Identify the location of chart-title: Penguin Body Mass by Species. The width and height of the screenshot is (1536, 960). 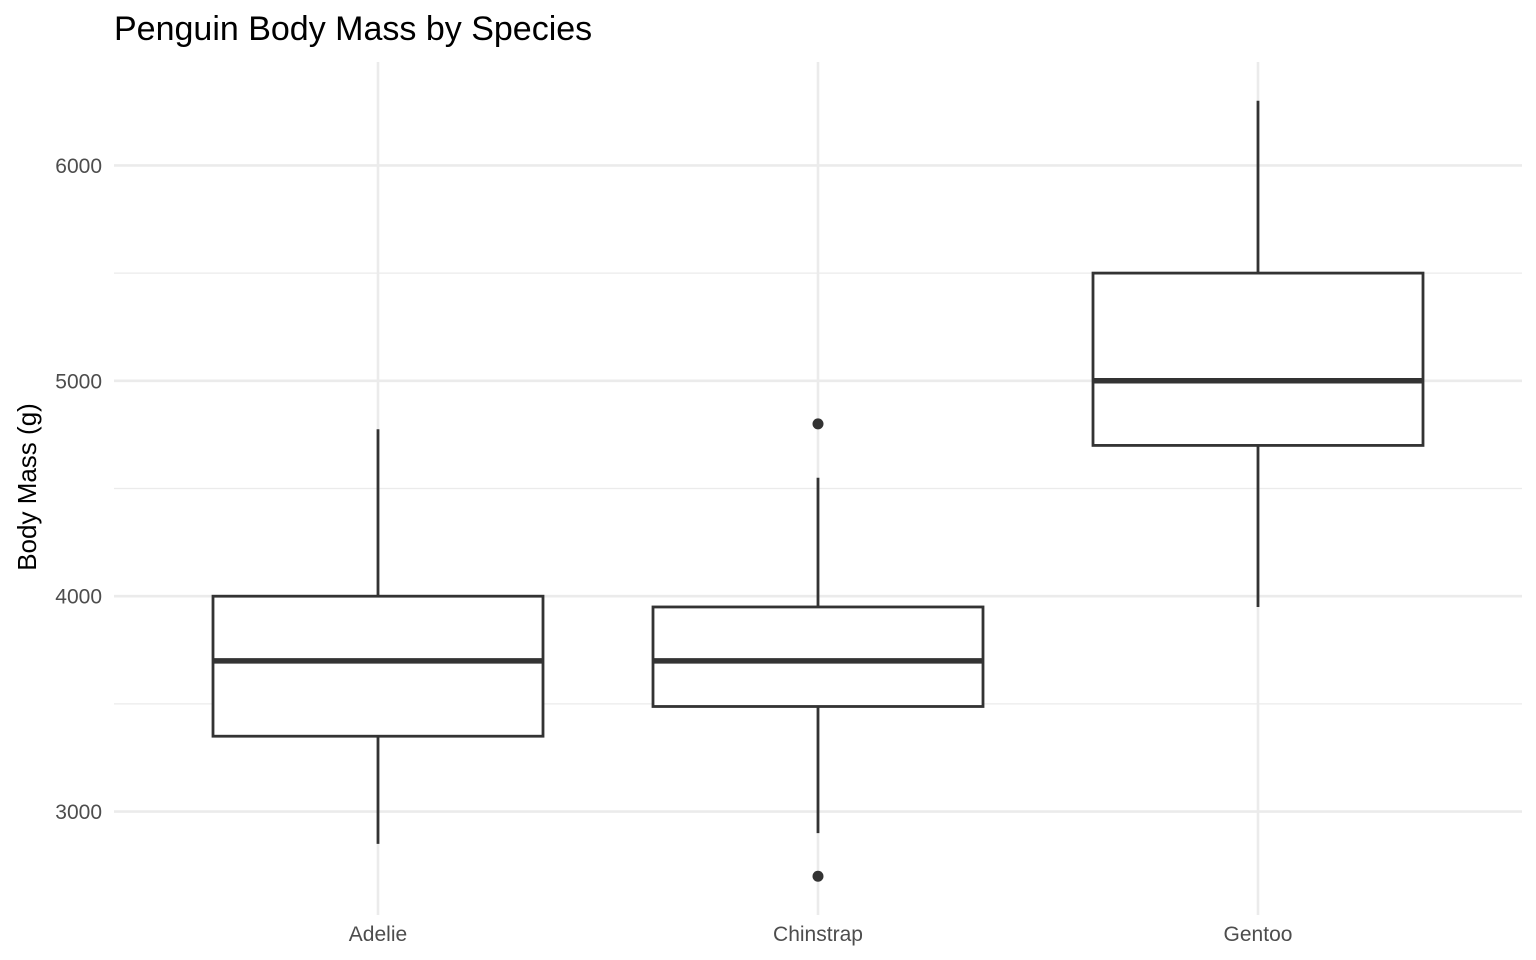
(353, 29).